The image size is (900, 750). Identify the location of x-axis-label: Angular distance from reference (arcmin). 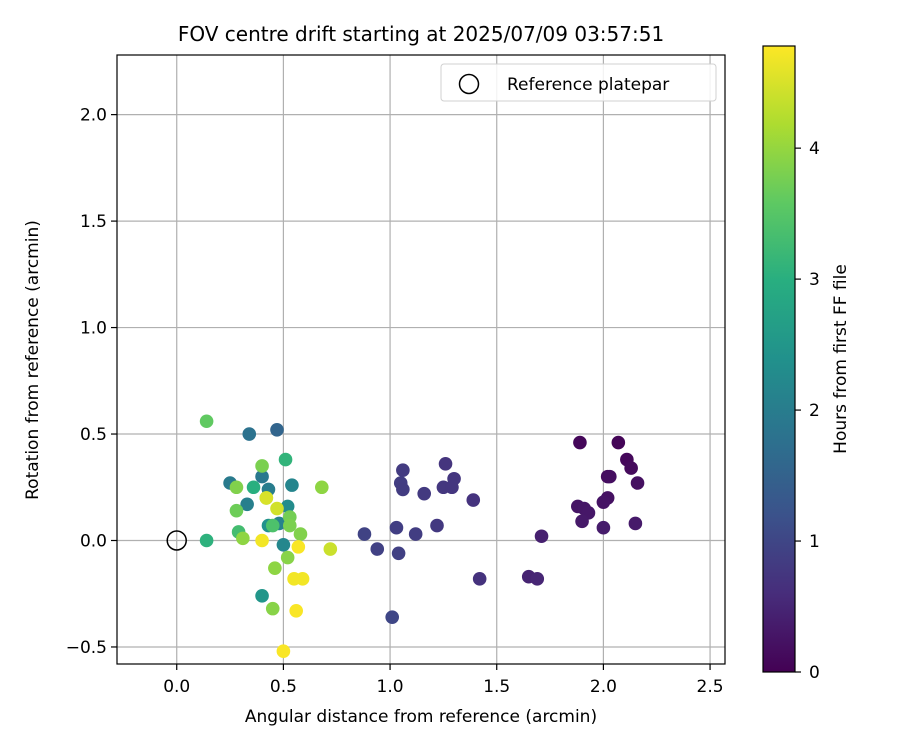
(421, 717).